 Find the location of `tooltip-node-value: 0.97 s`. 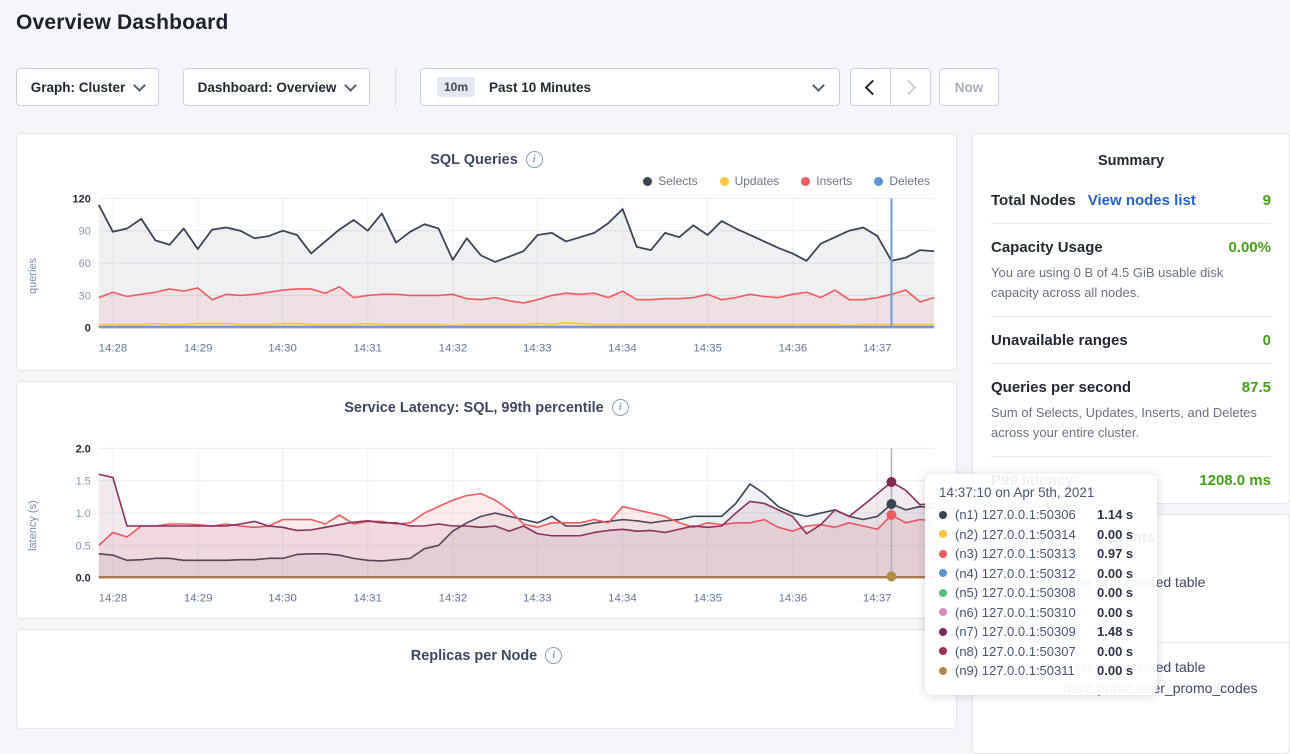

tooltip-node-value: 0.97 s is located at coordinates (1115, 553).